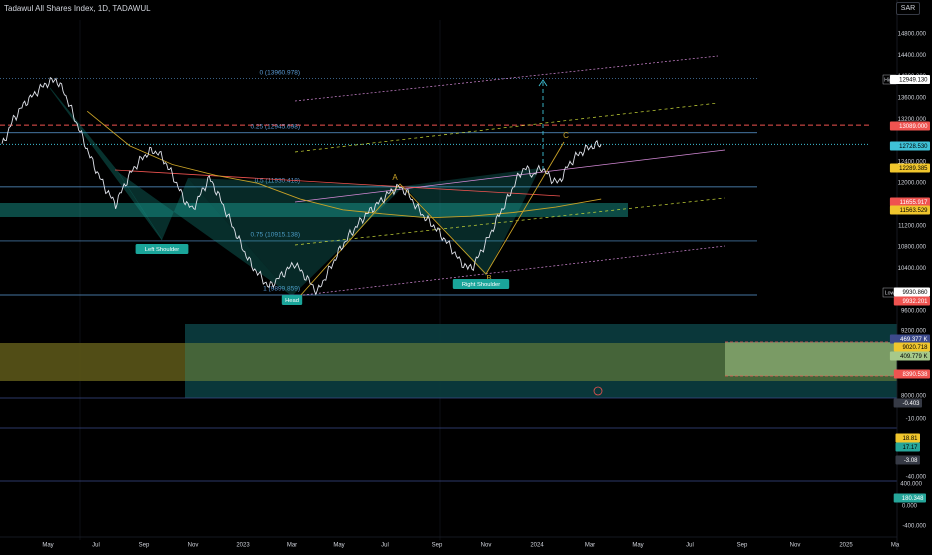 Image resolution: width=932 pixels, height=555 pixels. I want to click on high-tag: High, so click(889, 80).